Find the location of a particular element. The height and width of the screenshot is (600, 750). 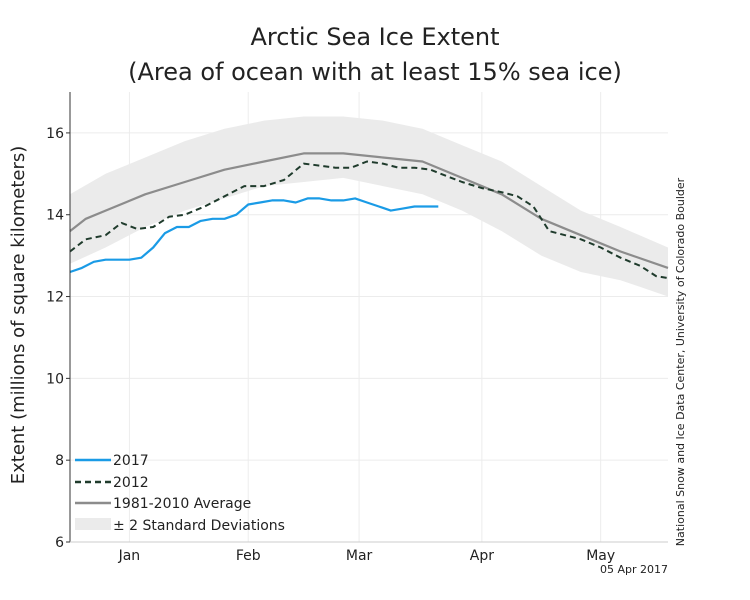

y-axis-label: Extent (millions of square kilometers) is located at coordinates (18, 315).